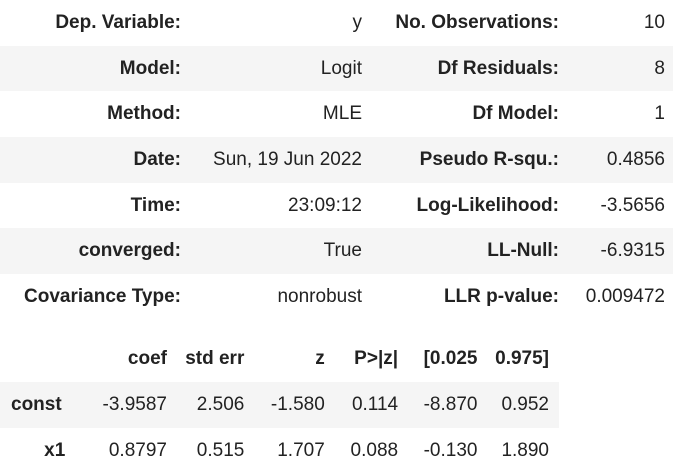 The image size is (673, 476). What do you see at coordinates (297, 404) in the screenshot?
I see `cell-z: -1.580` at bounding box center [297, 404].